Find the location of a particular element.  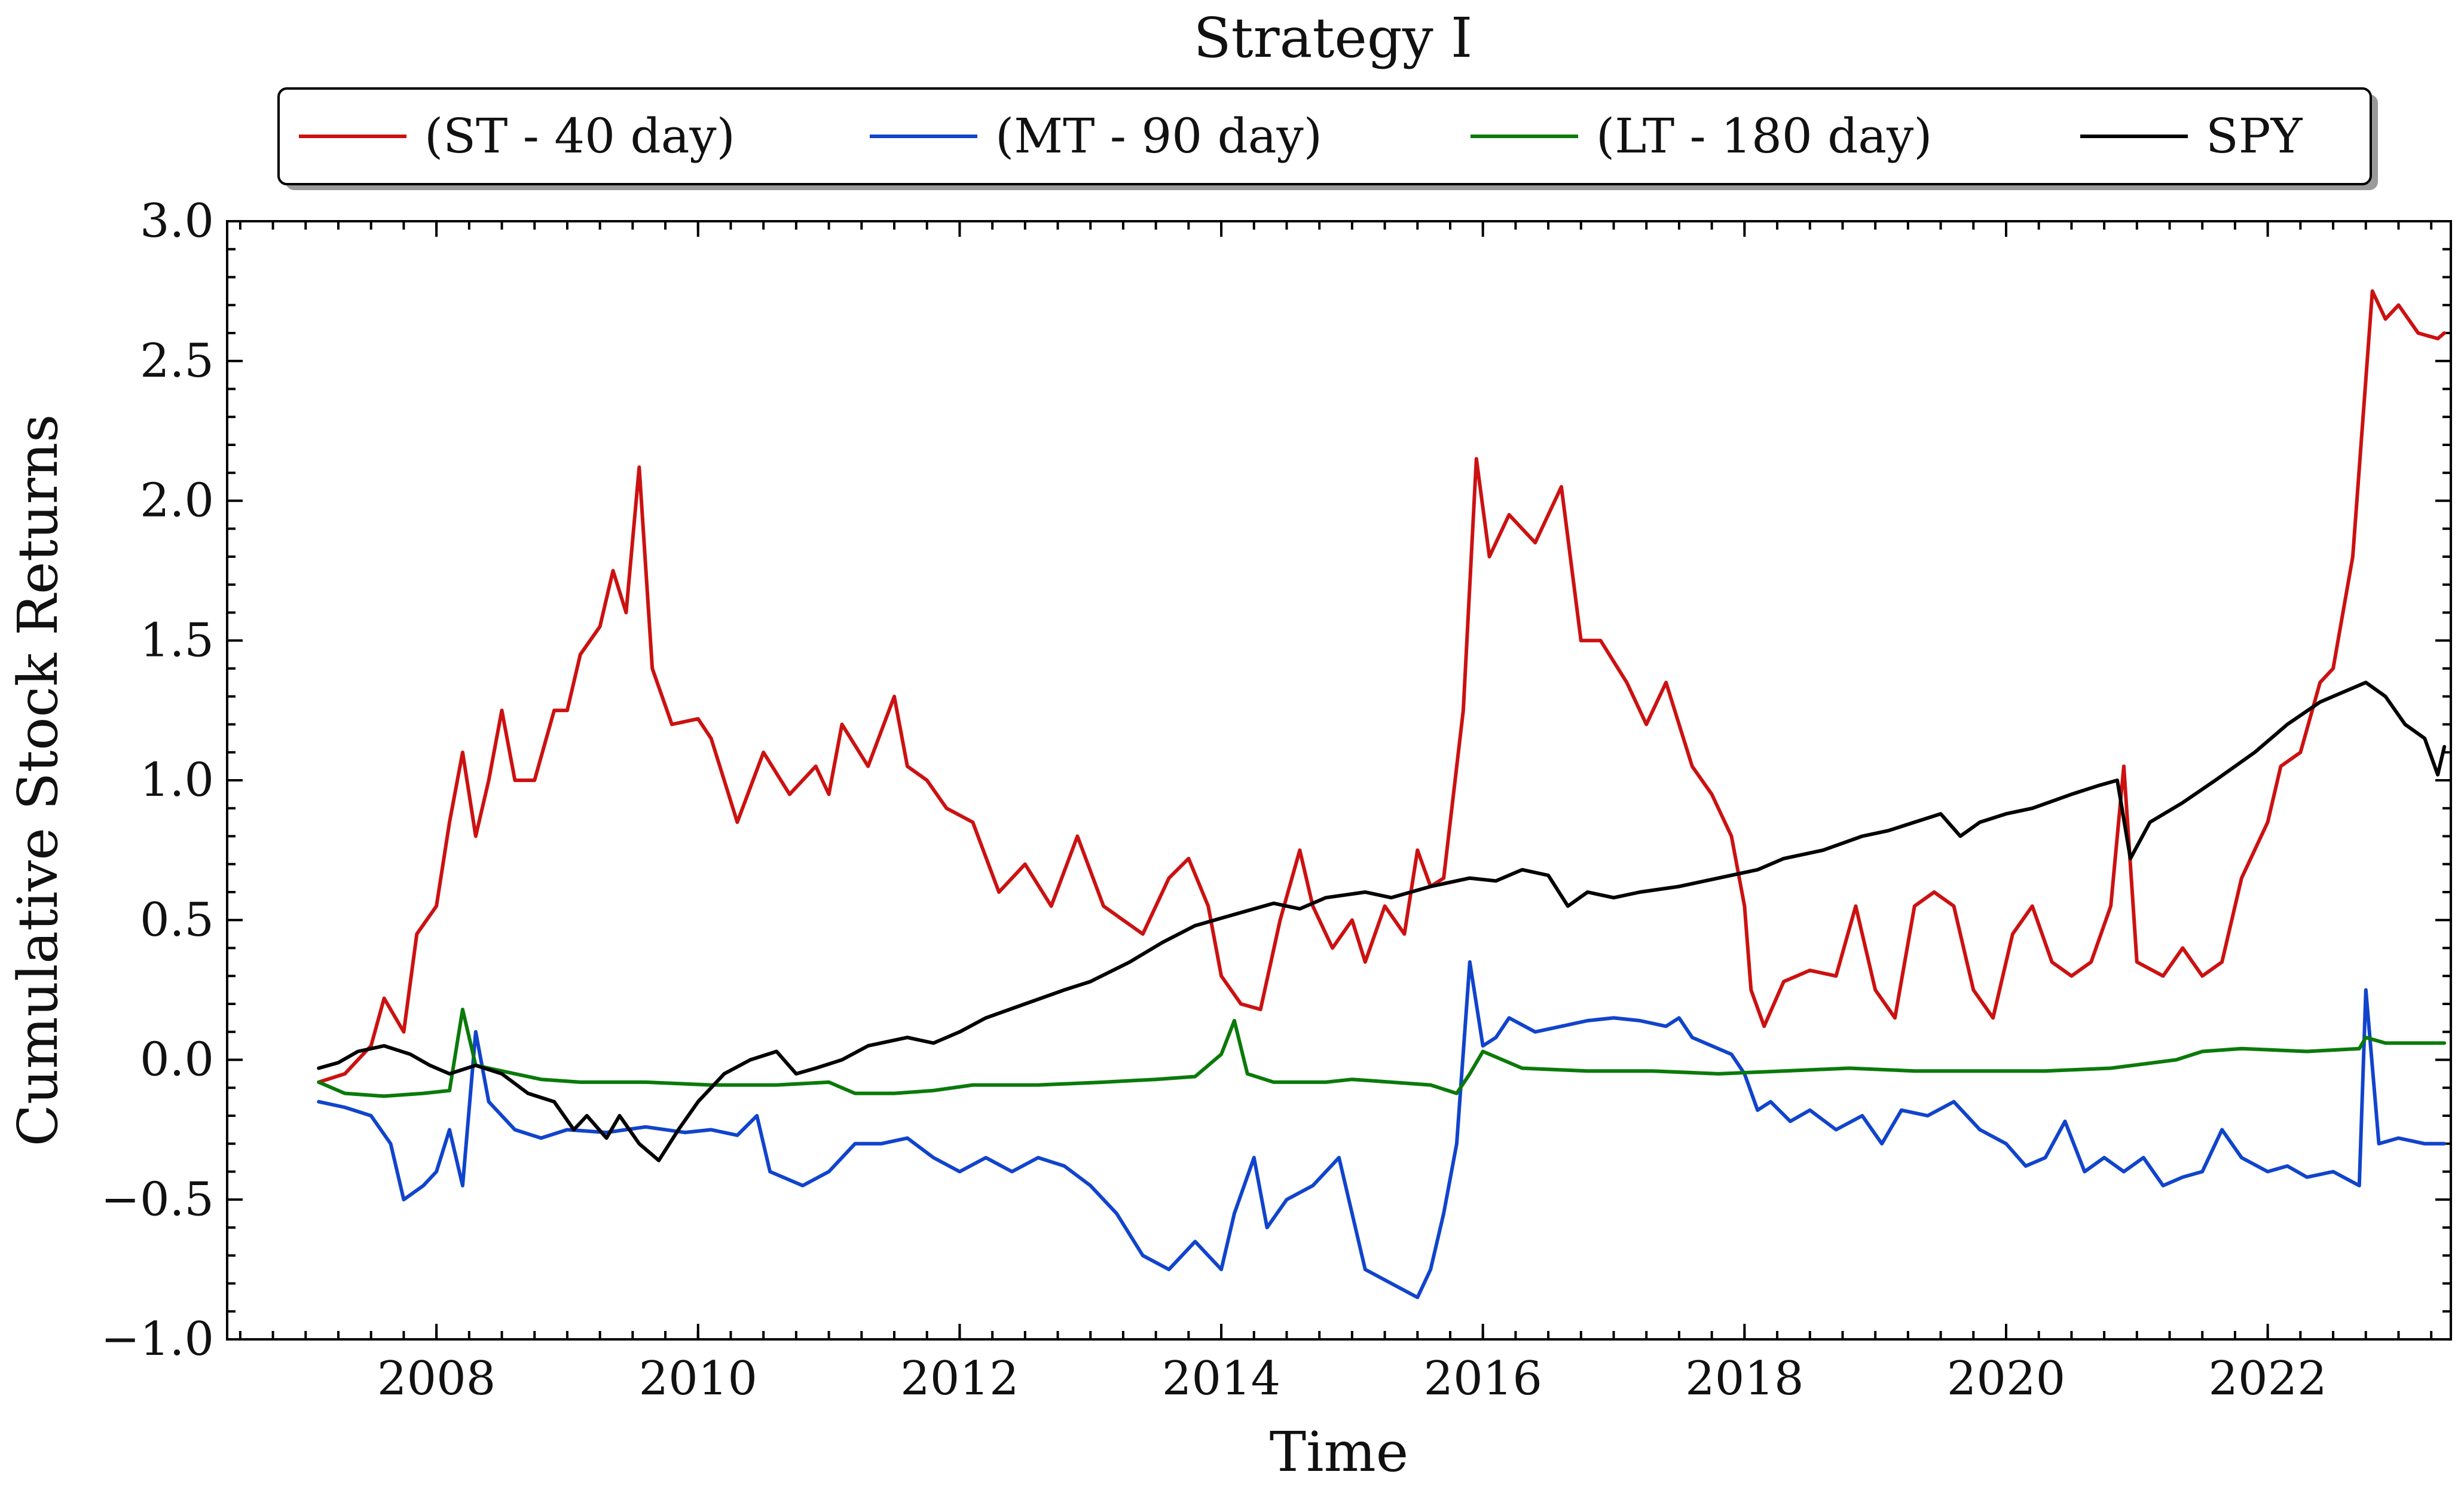

legend-label-lt-180-day: (LT - 180 day) is located at coordinates (1764, 136).